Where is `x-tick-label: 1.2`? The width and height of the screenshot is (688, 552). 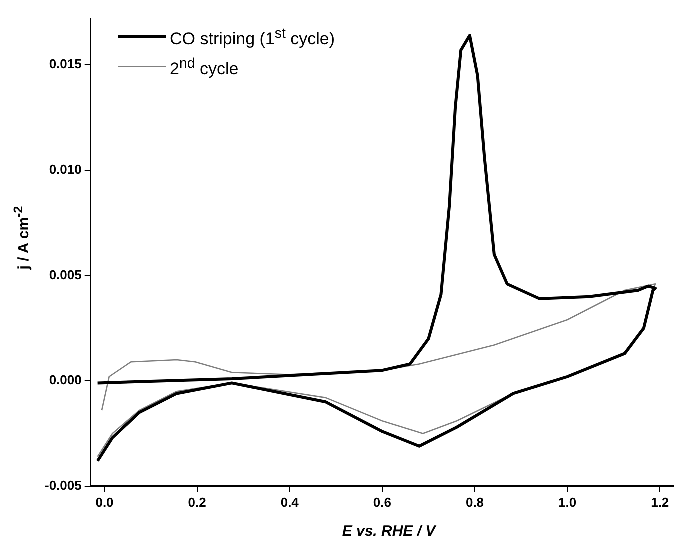 x-tick-label: 1.2 is located at coordinates (660, 502).